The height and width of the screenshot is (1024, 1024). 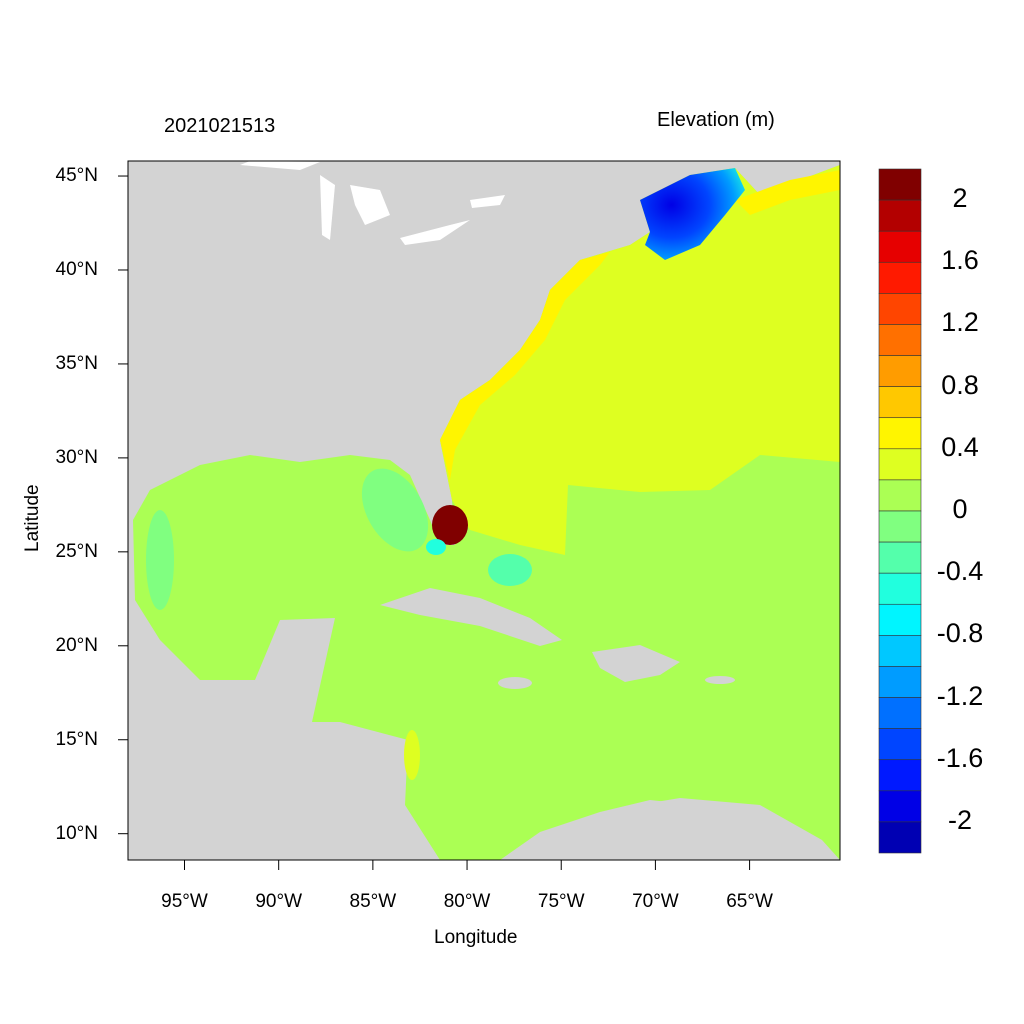 I want to click on y-tick-label: 25°N, so click(x=76, y=551).